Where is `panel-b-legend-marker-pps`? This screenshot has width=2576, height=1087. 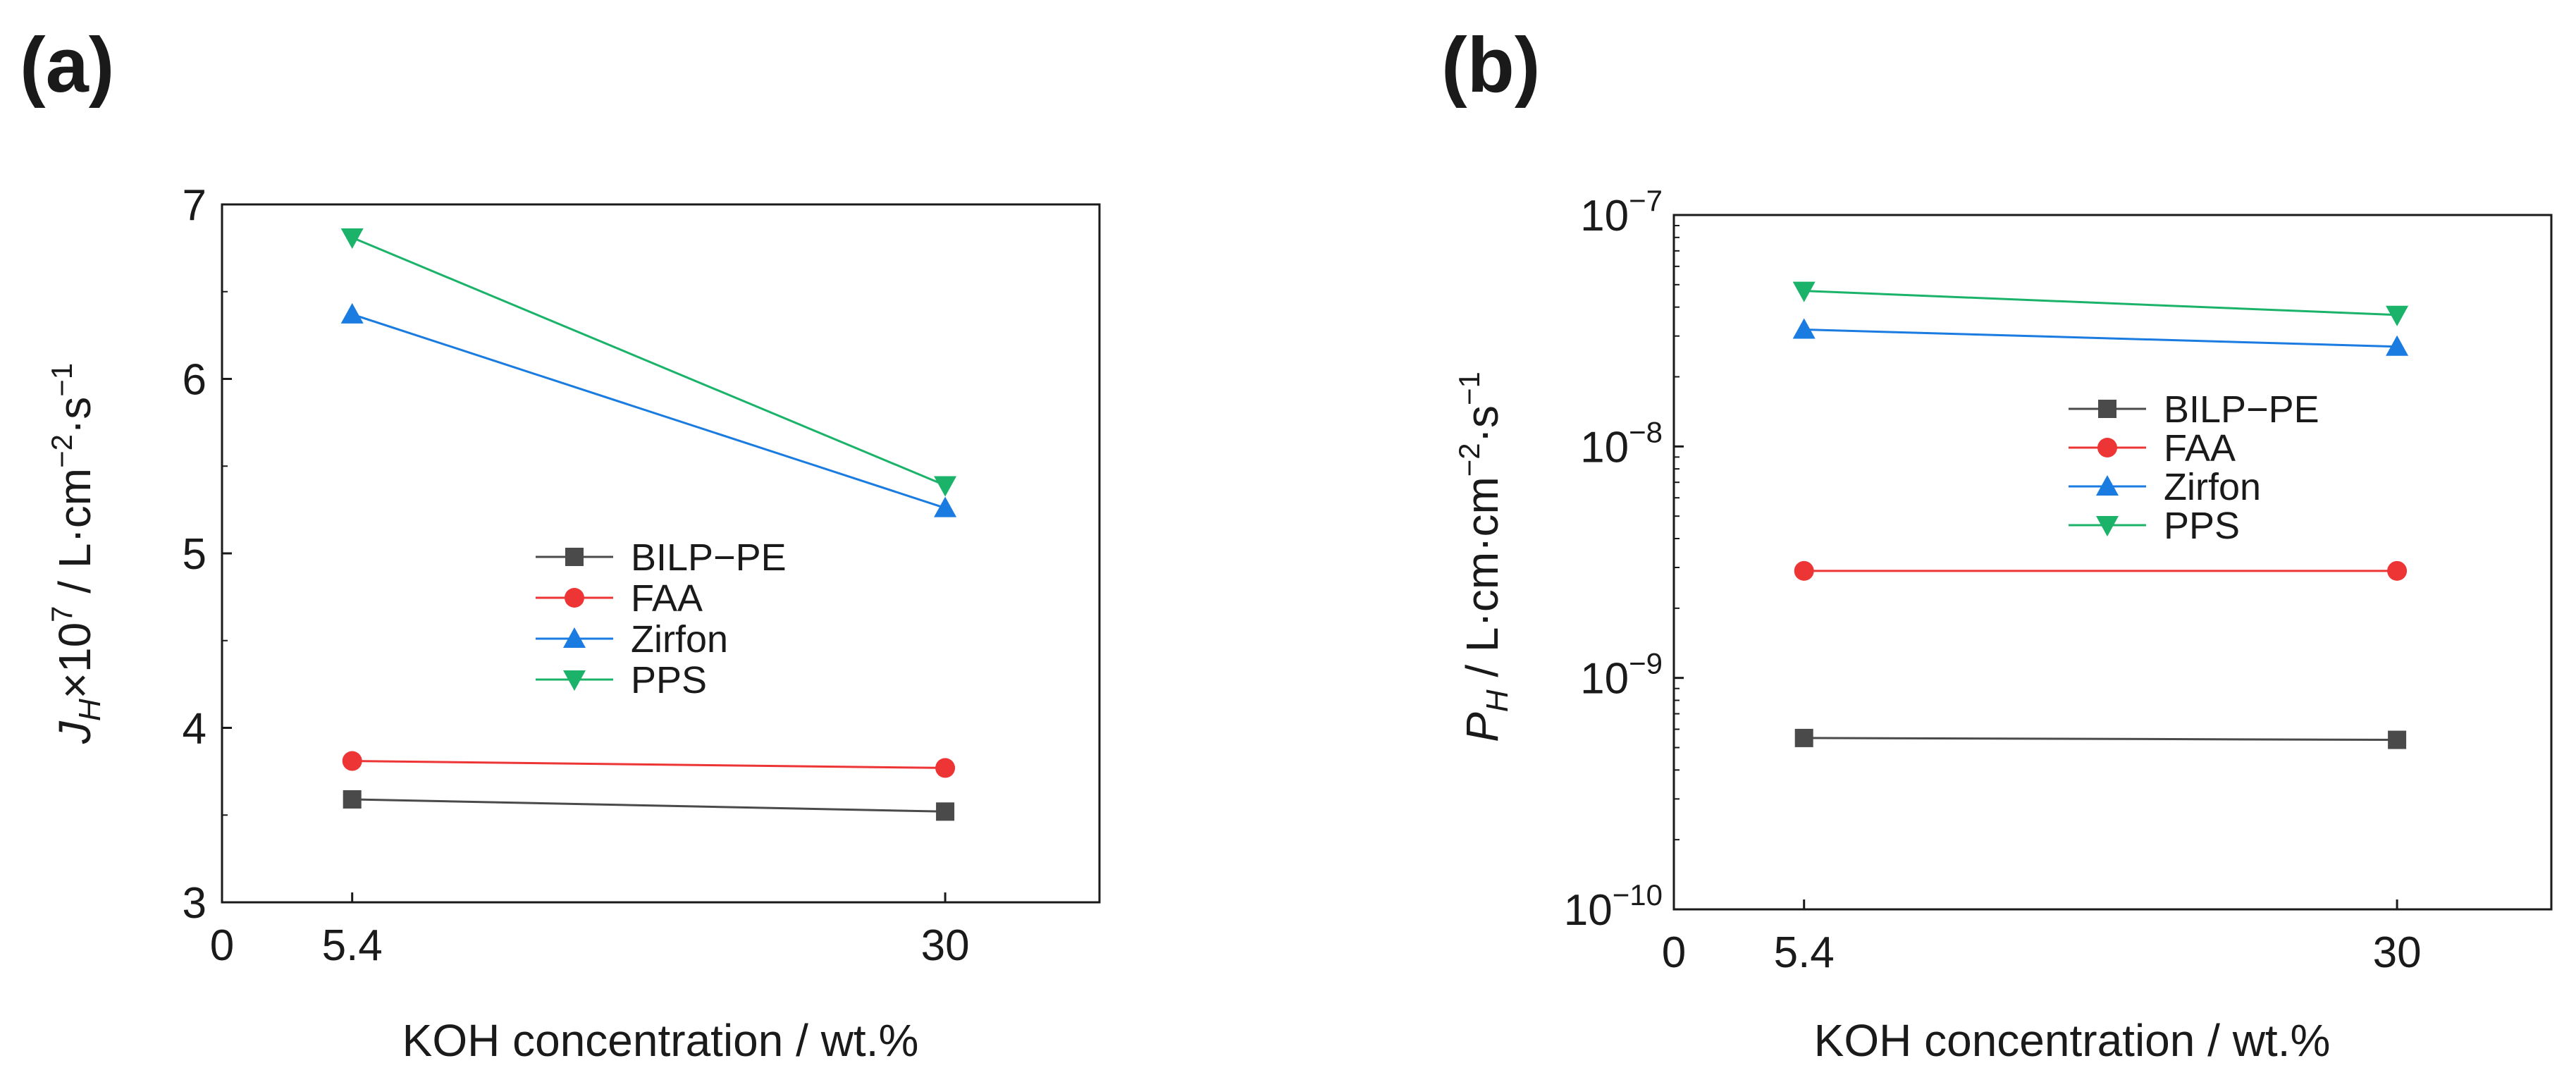 panel-b-legend-marker-pps is located at coordinates (2107, 526).